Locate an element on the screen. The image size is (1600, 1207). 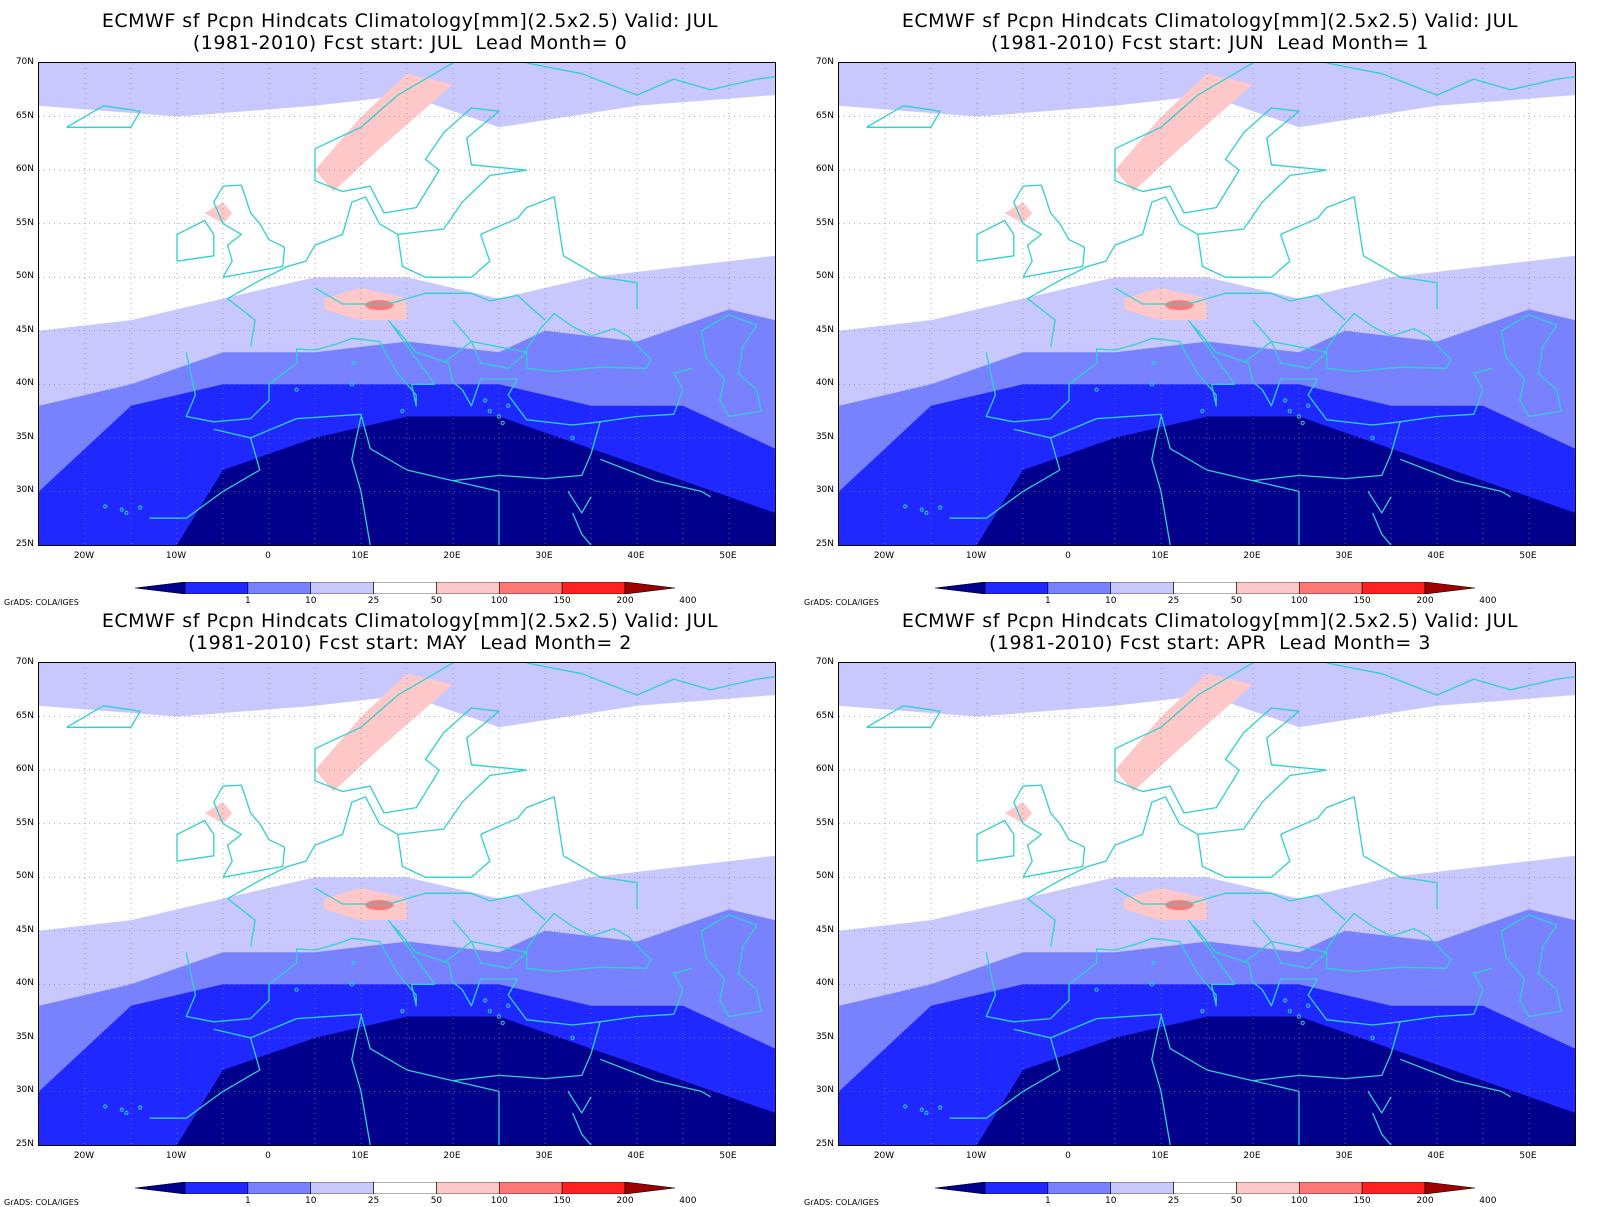
latitude-label: 65N is located at coordinates (824, 115).